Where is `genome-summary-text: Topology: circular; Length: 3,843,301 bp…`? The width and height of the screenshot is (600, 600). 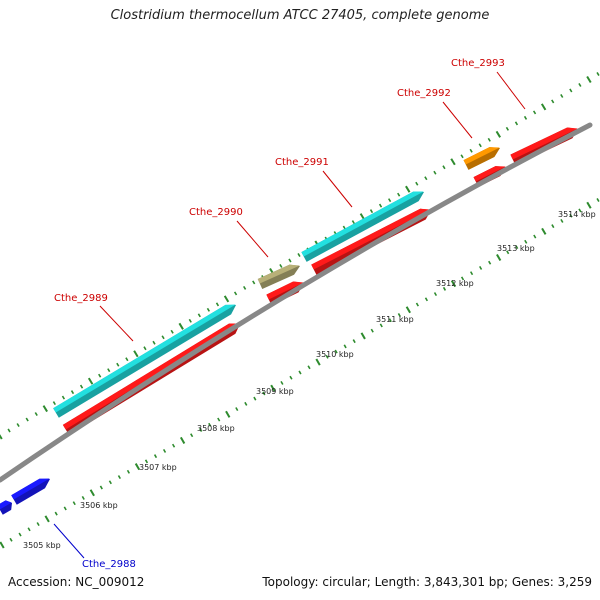 genome-summary-text: Topology: circular; Length: 3,843,301 bp… is located at coordinates (427, 582).